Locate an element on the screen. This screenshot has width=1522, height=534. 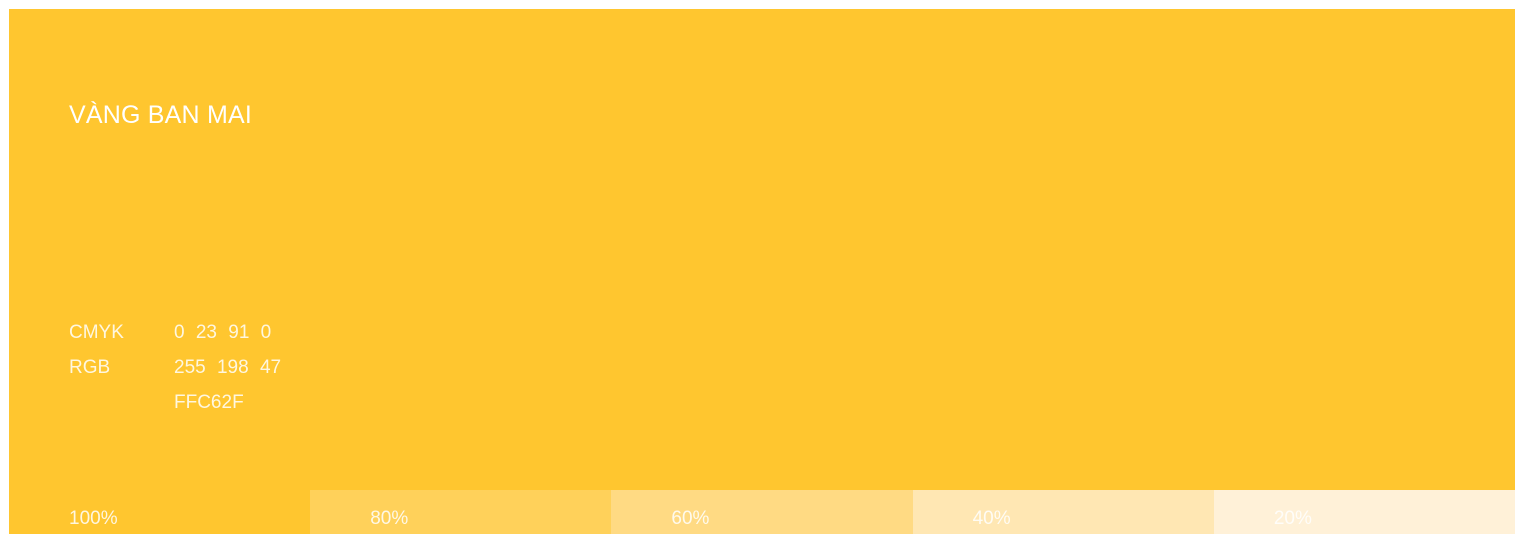
spec-value-rgb: 255 198 47 is located at coordinates (228, 367).